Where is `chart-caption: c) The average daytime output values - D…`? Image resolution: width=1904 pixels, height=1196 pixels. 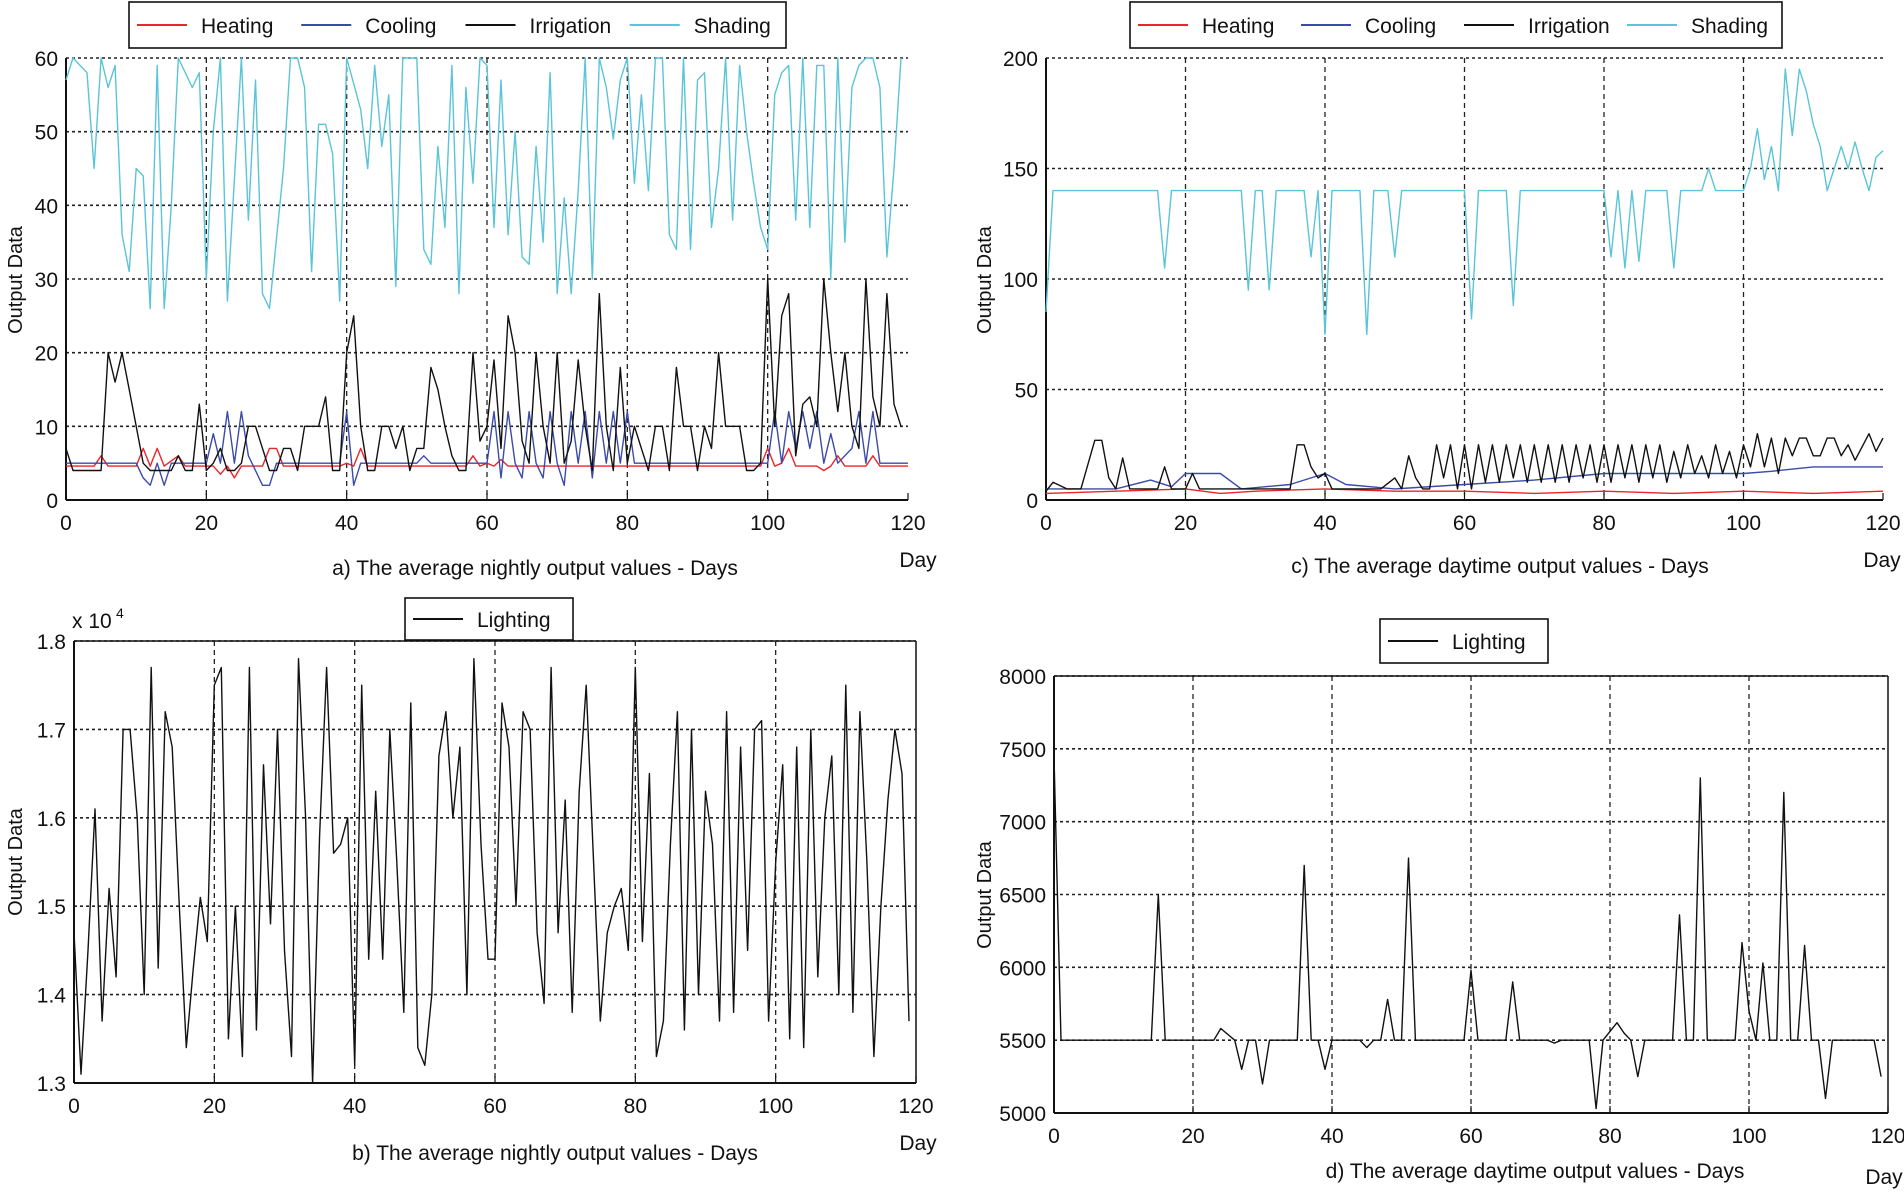 chart-caption: c) The average daytime output values - D… is located at coordinates (1500, 566).